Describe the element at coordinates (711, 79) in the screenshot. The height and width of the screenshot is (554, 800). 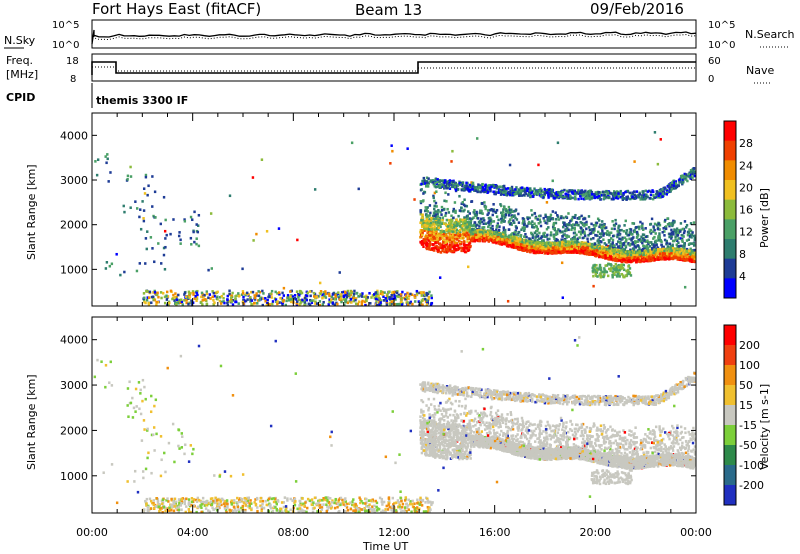
I see `nave-tick-bottom: 0` at that location.